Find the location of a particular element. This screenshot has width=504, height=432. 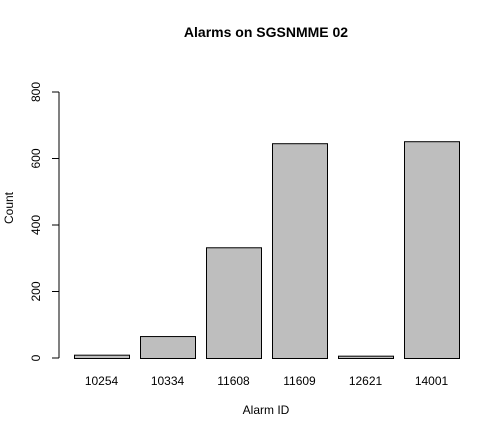

x-axis-label: Alarm ID is located at coordinates (266, 410).